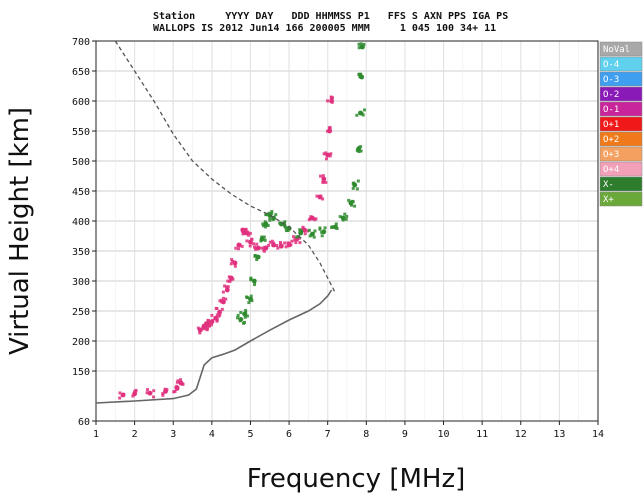 Image resolution: width=643 pixels, height=495 pixels. What do you see at coordinates (611, 110) in the screenshot?
I see `legend-label: O-1` at bounding box center [611, 110].